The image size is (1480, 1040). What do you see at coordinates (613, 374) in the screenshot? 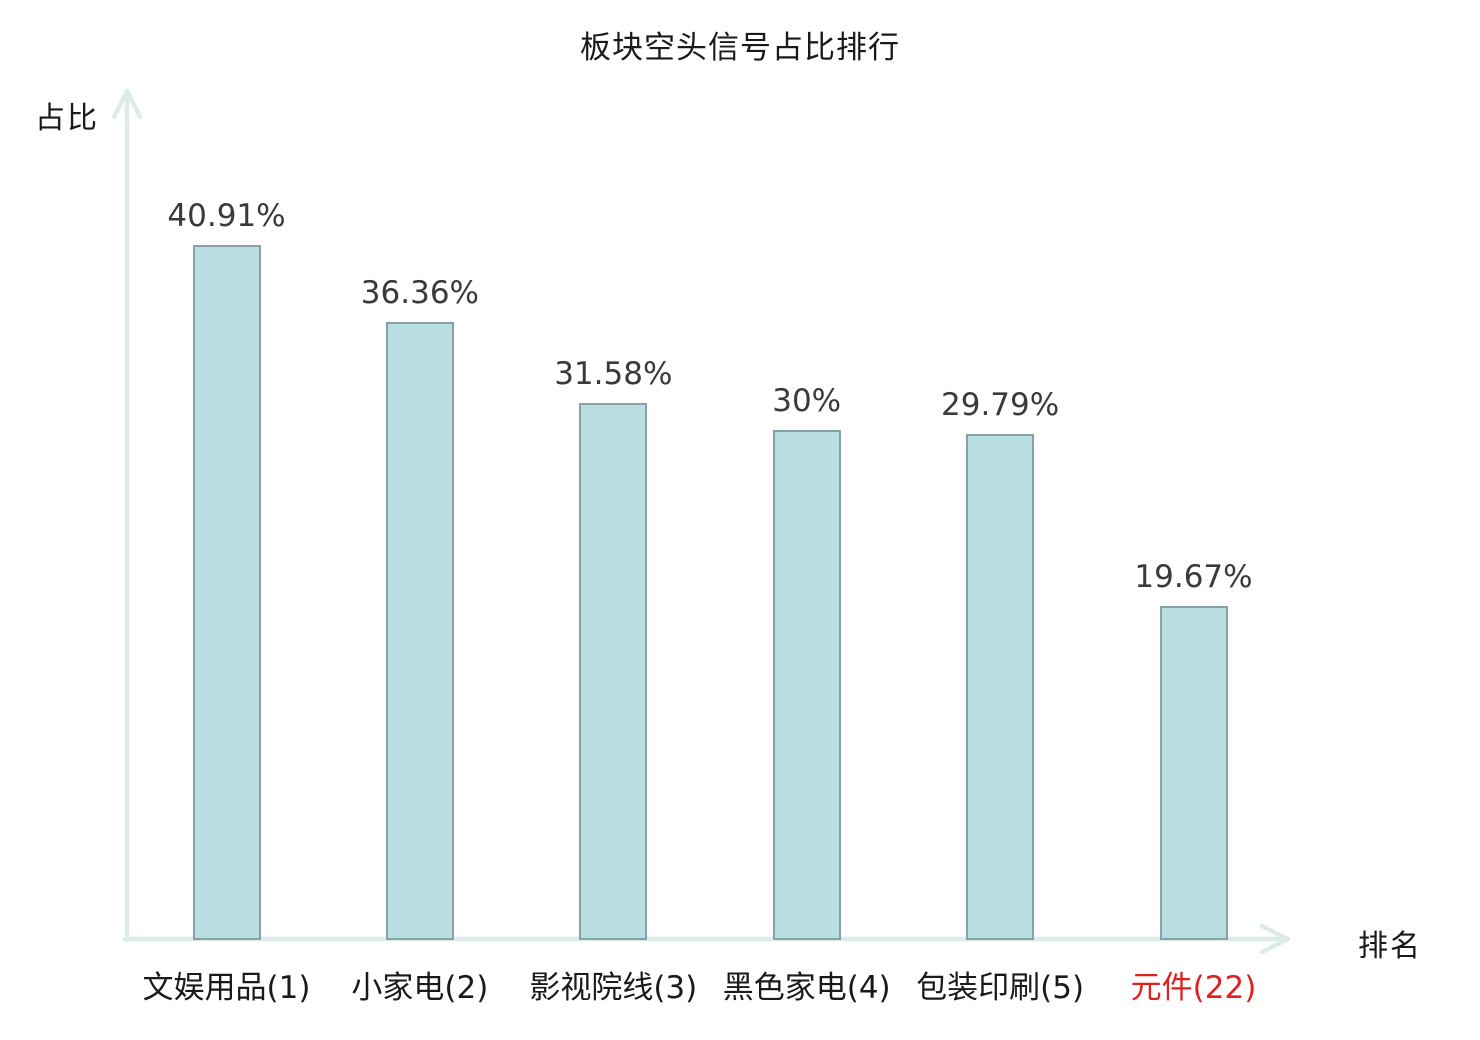
I see `bar-value-label: 31.58%` at bounding box center [613, 374].